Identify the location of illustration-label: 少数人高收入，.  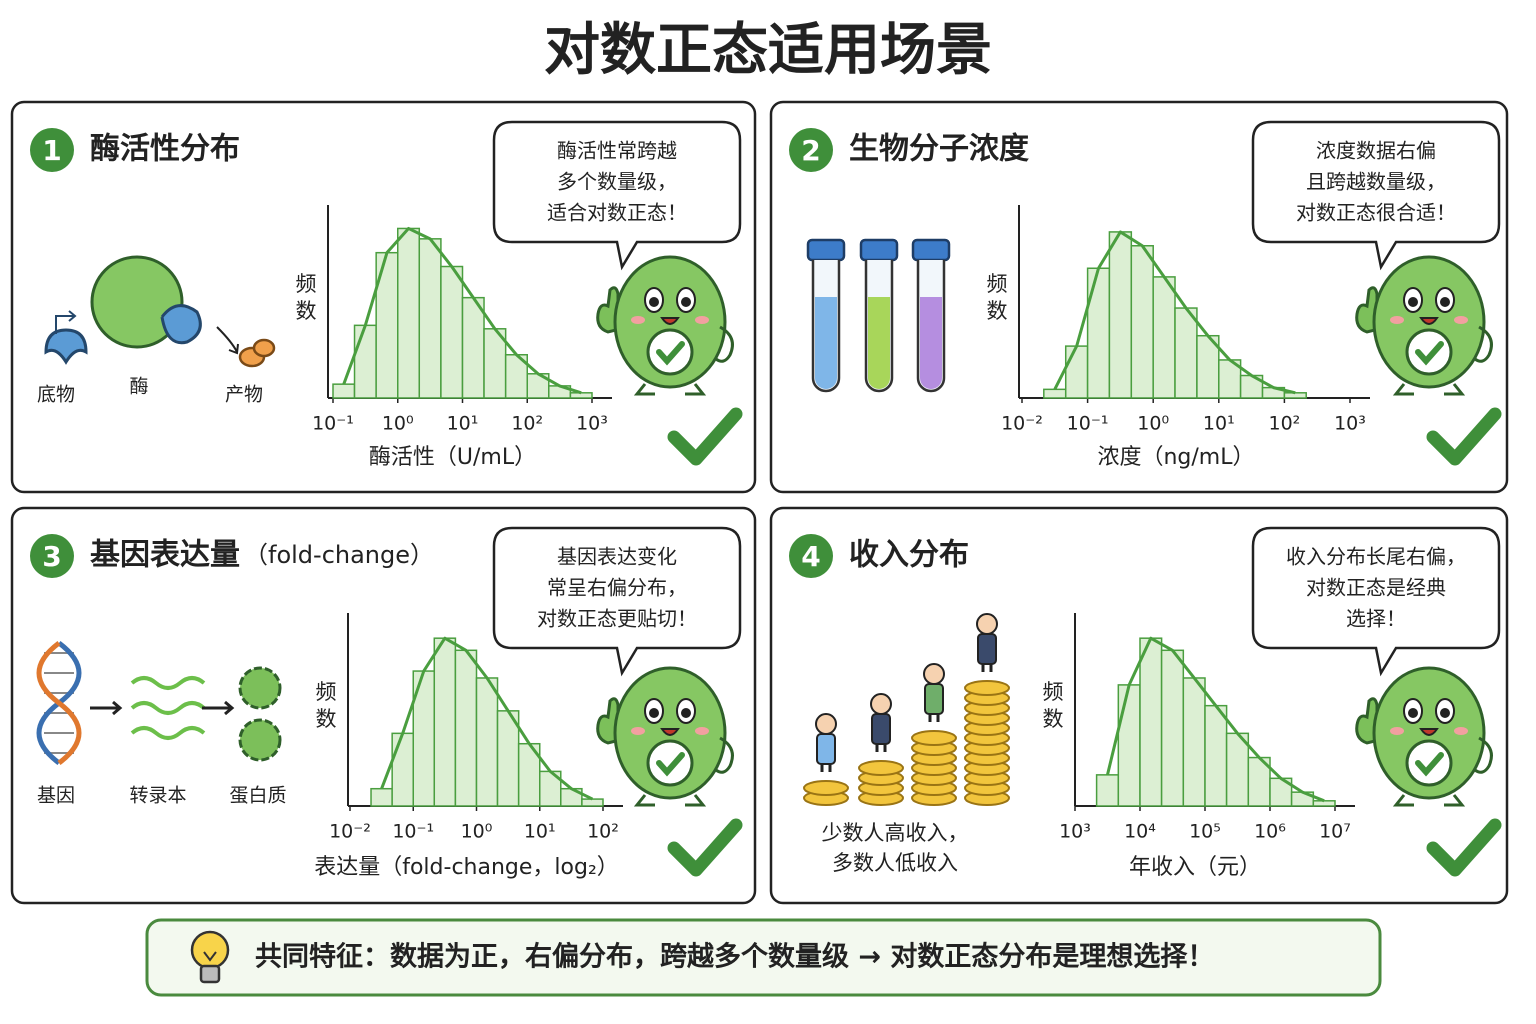
(895, 833).